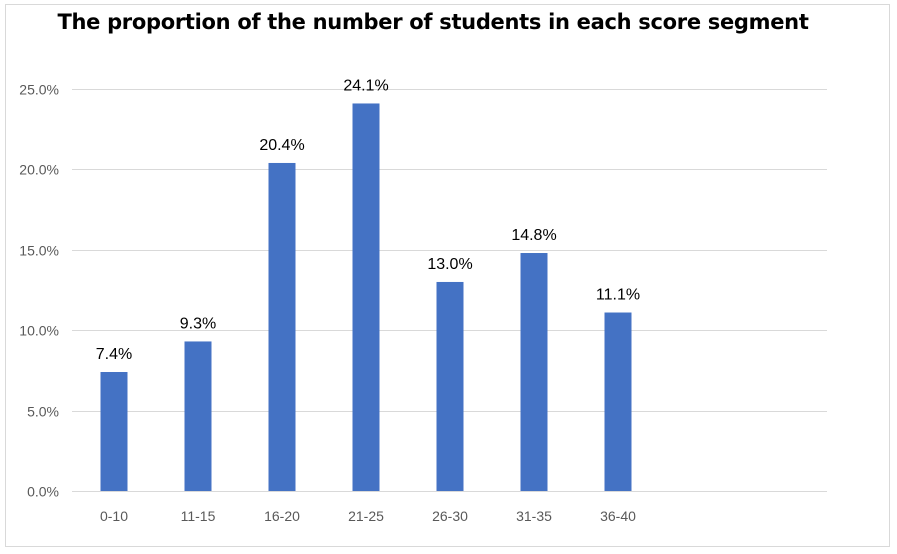 The image size is (897, 554). What do you see at coordinates (43, 492) in the screenshot?
I see `y-tick-label: 0.0%` at bounding box center [43, 492].